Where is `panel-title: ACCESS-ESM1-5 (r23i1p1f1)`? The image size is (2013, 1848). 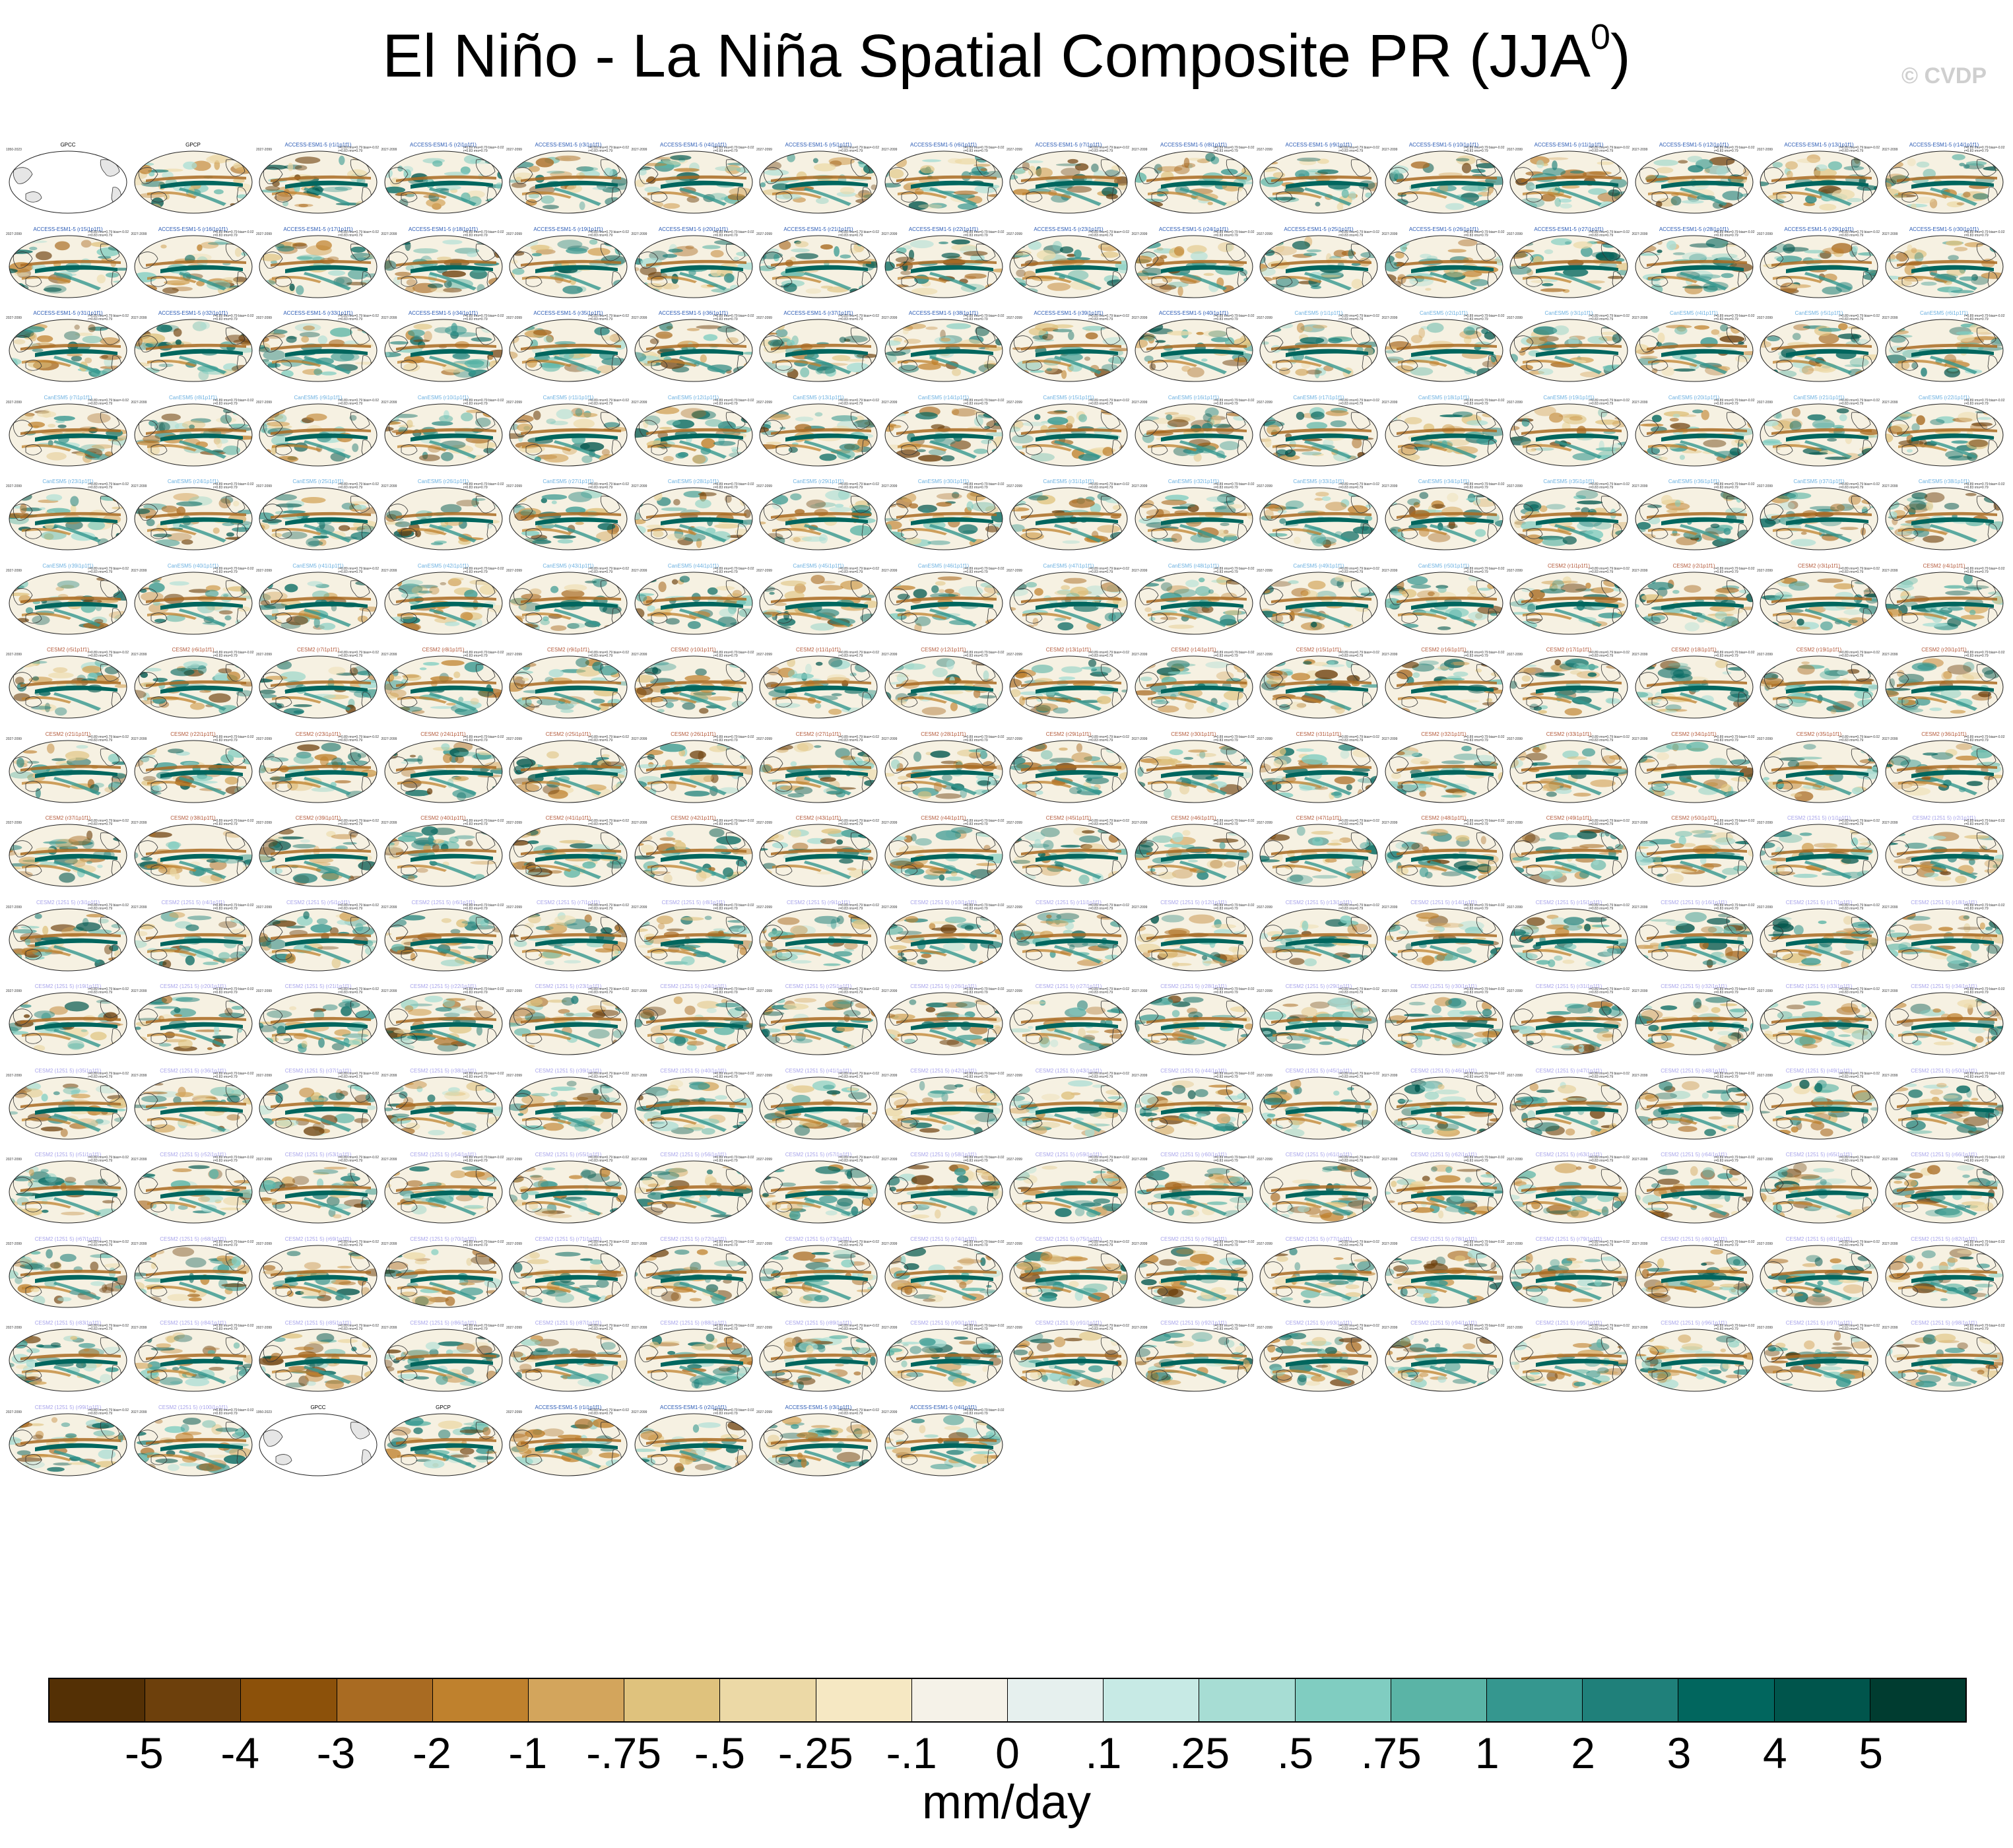 panel-title: ACCESS-ESM1-5 (r23i1p1f1) is located at coordinates (1069, 229).